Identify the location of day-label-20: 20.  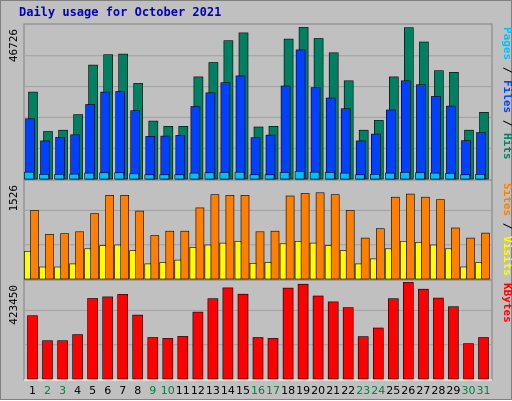
(318, 390).